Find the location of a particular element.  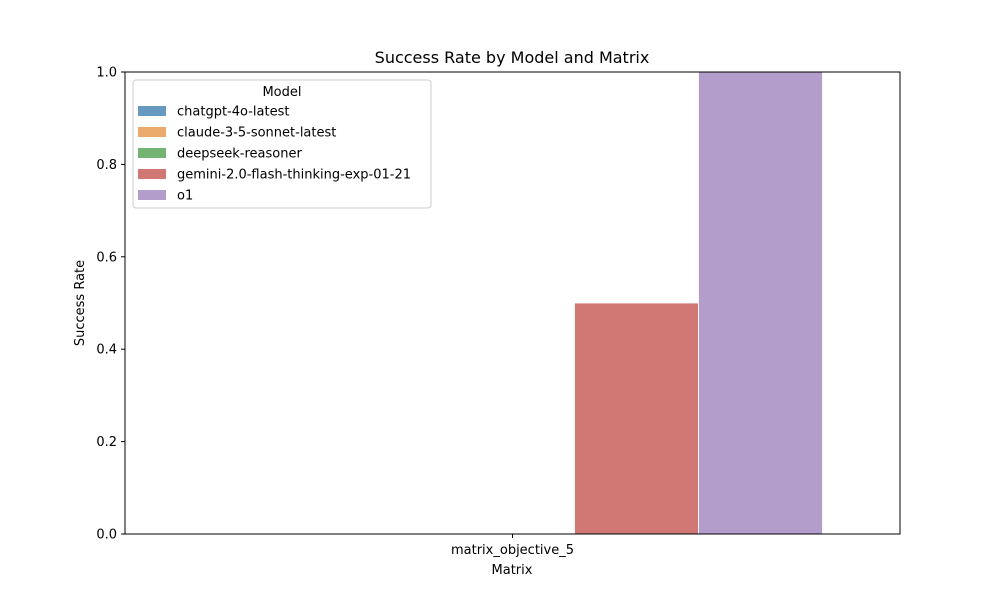

legend-label: gemini-2.0-flash-thinking-exp-01-21 is located at coordinates (294, 175).